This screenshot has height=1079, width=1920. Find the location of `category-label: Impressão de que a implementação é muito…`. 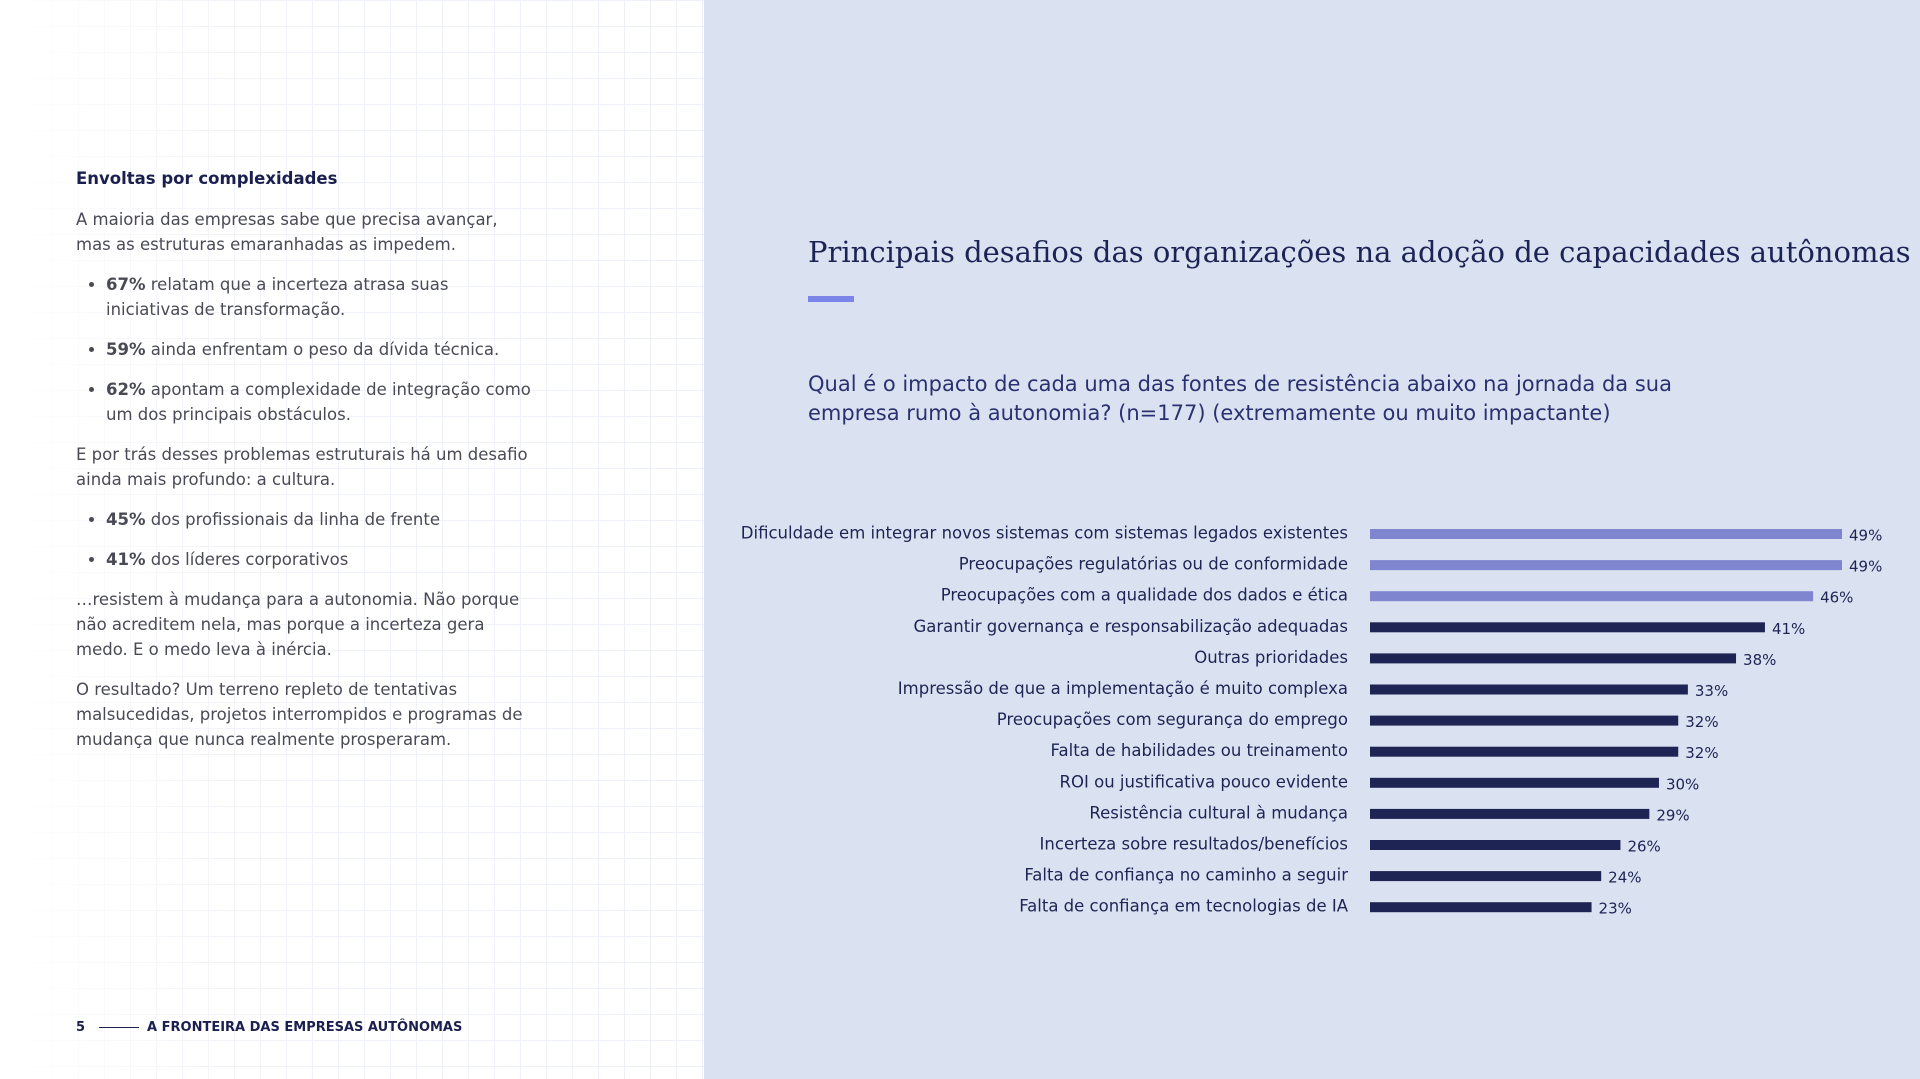

category-label: Impressão de que a implementação é muito… is located at coordinates (1123, 688).